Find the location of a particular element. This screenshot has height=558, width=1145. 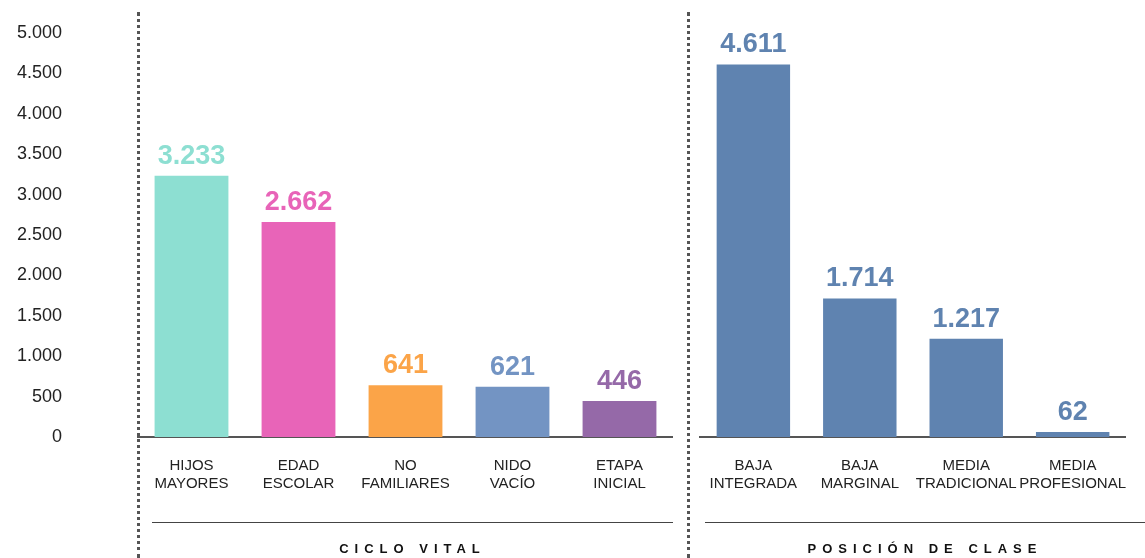

y-tick-label: 4.500 is located at coordinates (39, 72).